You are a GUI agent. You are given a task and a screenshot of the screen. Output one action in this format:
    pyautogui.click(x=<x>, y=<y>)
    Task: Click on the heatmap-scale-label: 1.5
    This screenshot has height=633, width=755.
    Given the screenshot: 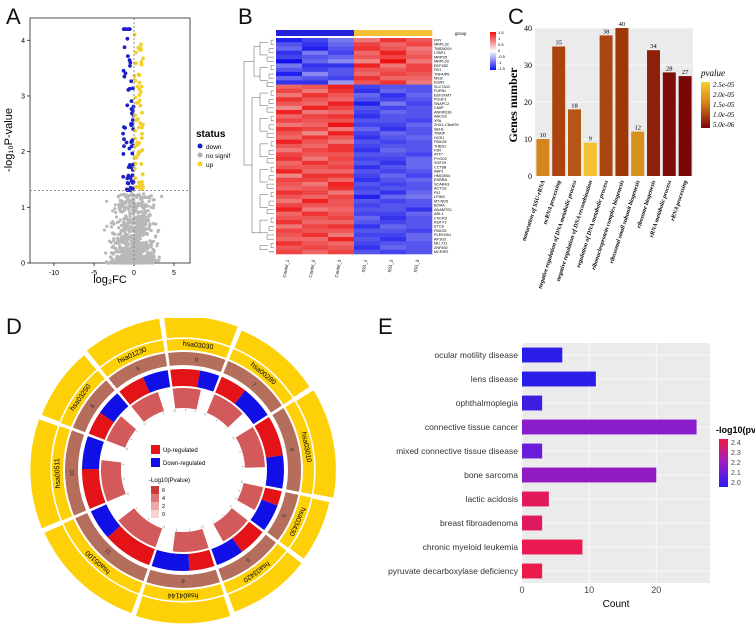 What is the action you would take?
    pyautogui.click(x=501, y=32)
    